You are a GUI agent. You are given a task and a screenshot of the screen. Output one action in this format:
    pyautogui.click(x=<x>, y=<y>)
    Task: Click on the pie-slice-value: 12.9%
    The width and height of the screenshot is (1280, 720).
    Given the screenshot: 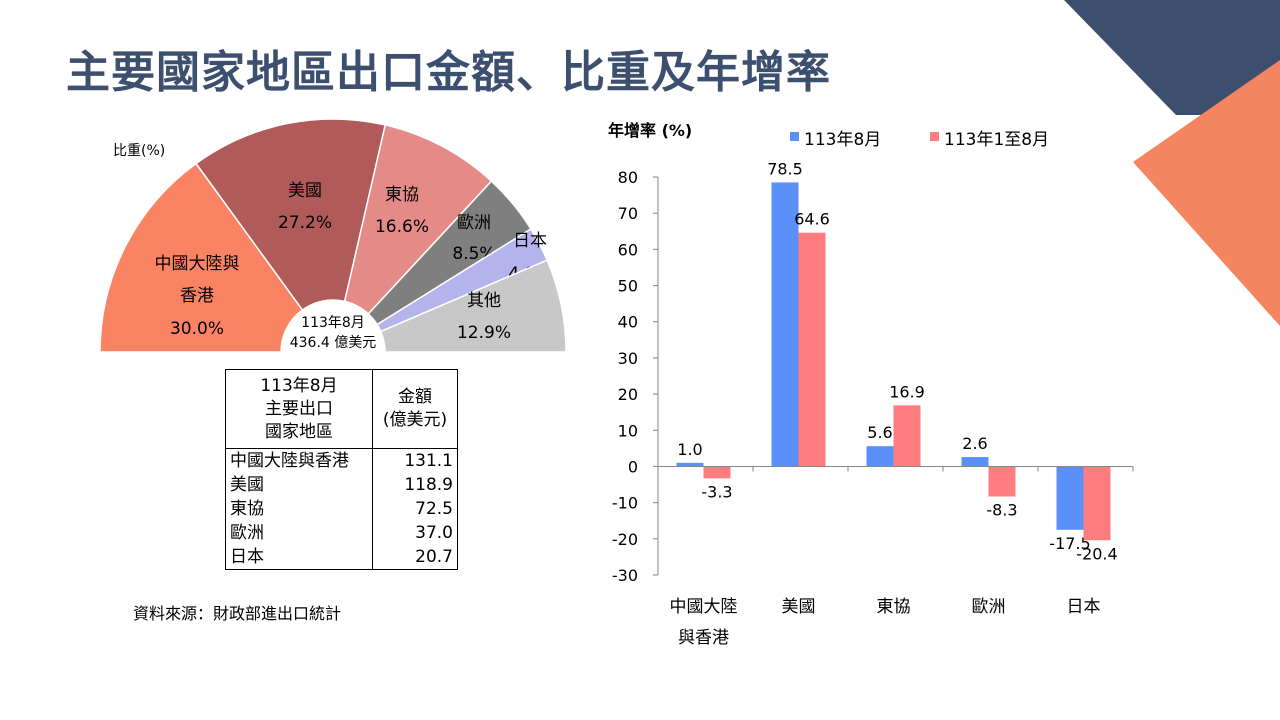 What is the action you would take?
    pyautogui.click(x=484, y=333)
    